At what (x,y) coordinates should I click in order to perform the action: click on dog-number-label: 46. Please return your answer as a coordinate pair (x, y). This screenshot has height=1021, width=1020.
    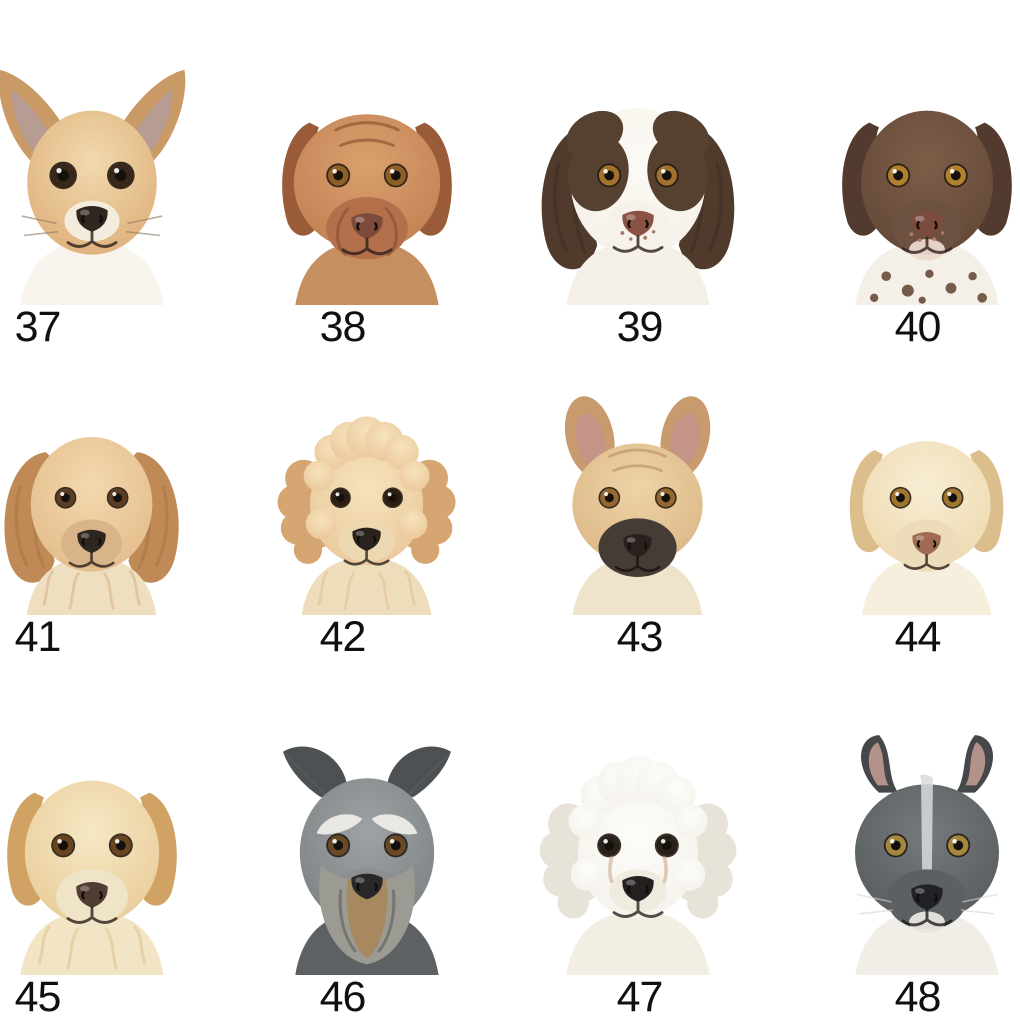
    Looking at the image, I should click on (343, 997).